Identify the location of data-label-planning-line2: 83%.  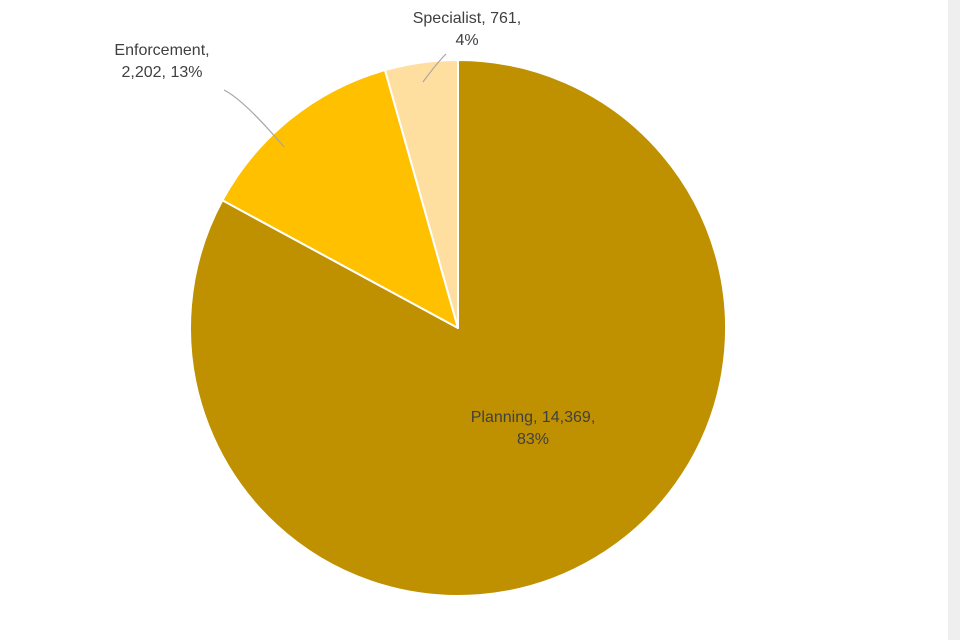
(533, 439).